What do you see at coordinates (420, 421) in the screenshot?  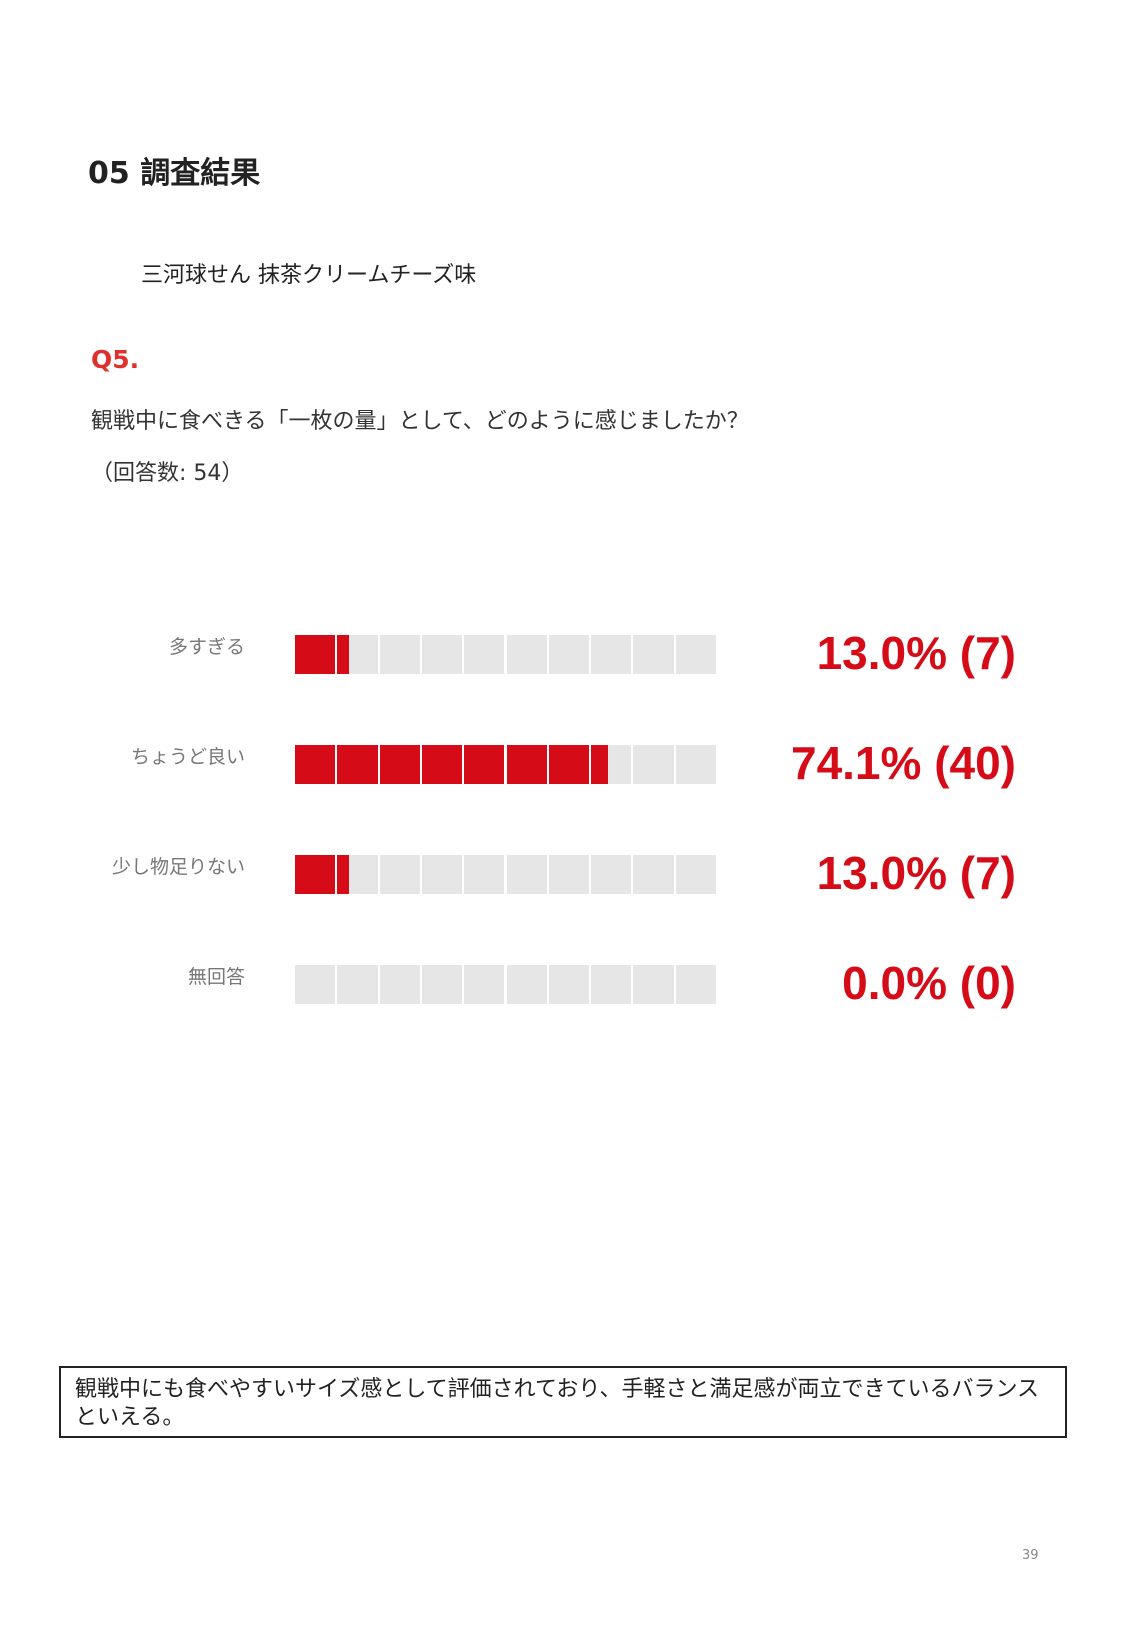 I see `question-text: 観戦中に食べきる「一枚の量」として、どのように感じましたか？` at bounding box center [420, 421].